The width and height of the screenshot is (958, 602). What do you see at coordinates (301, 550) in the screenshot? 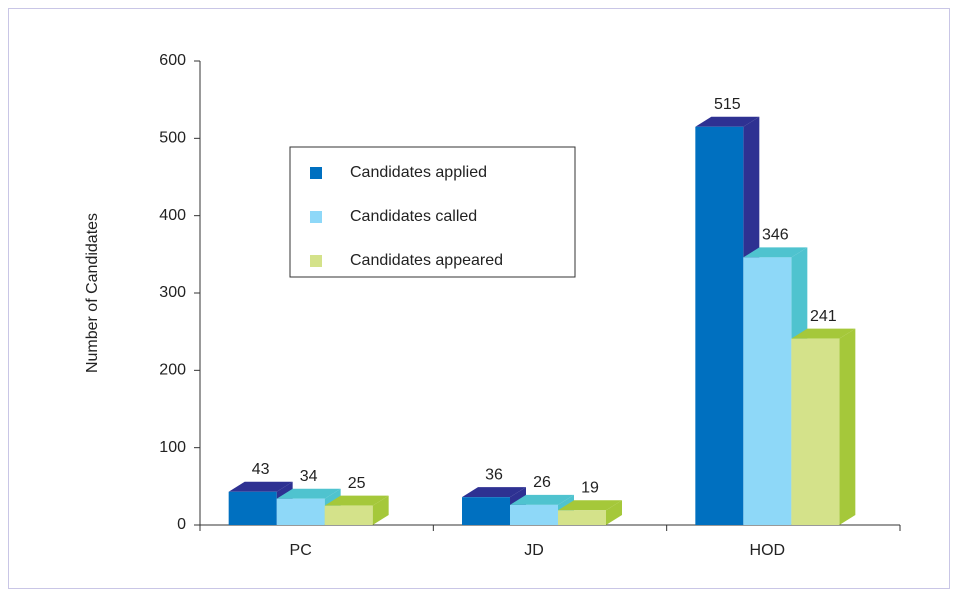
I see `x-tick-label: PC` at bounding box center [301, 550].